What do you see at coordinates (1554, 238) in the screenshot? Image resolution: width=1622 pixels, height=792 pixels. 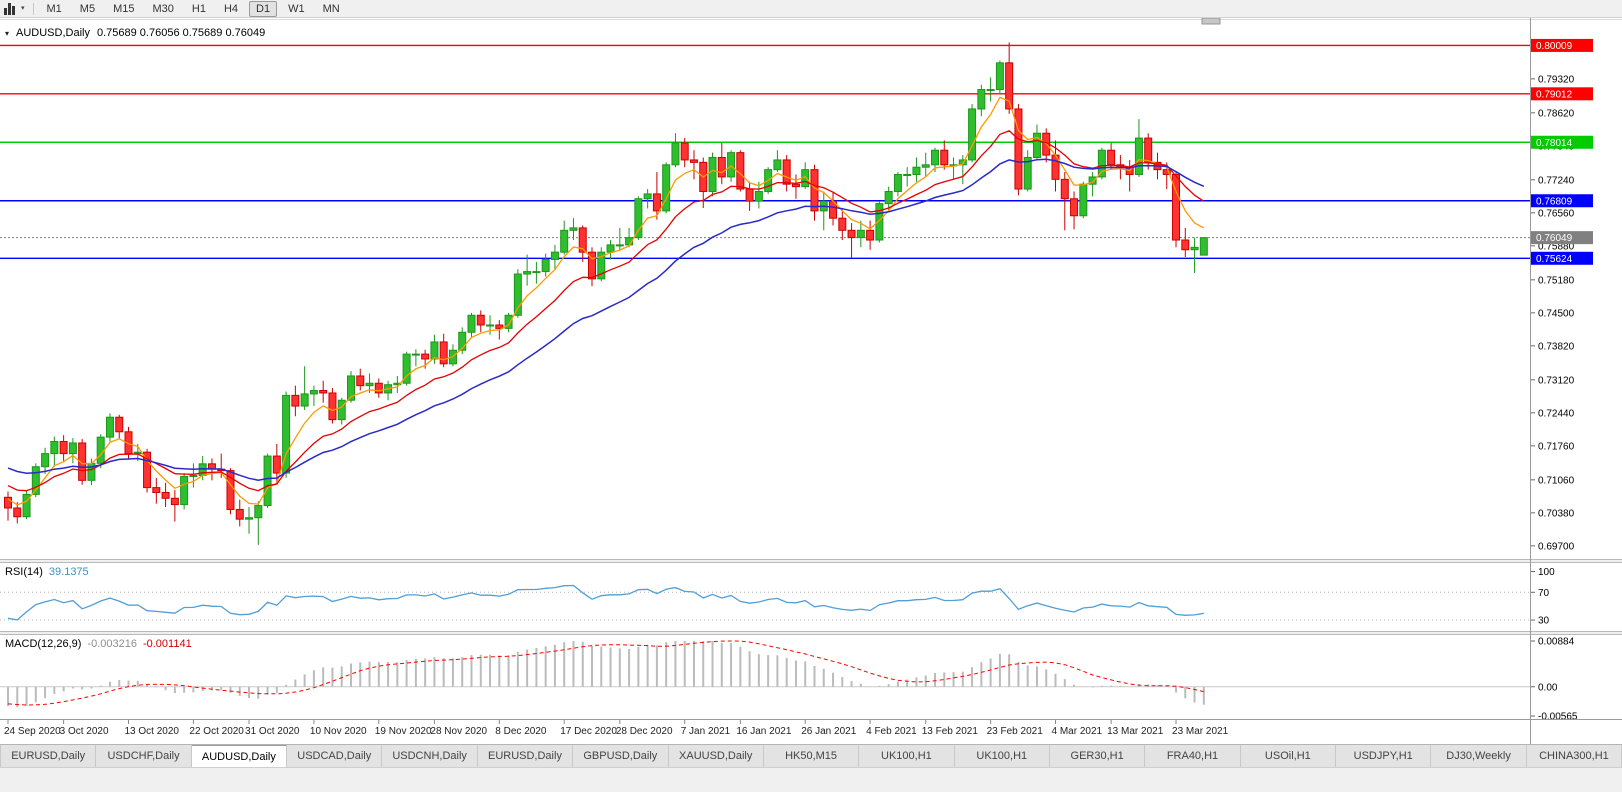 I see `svg-text: 0.76049` at bounding box center [1554, 238].